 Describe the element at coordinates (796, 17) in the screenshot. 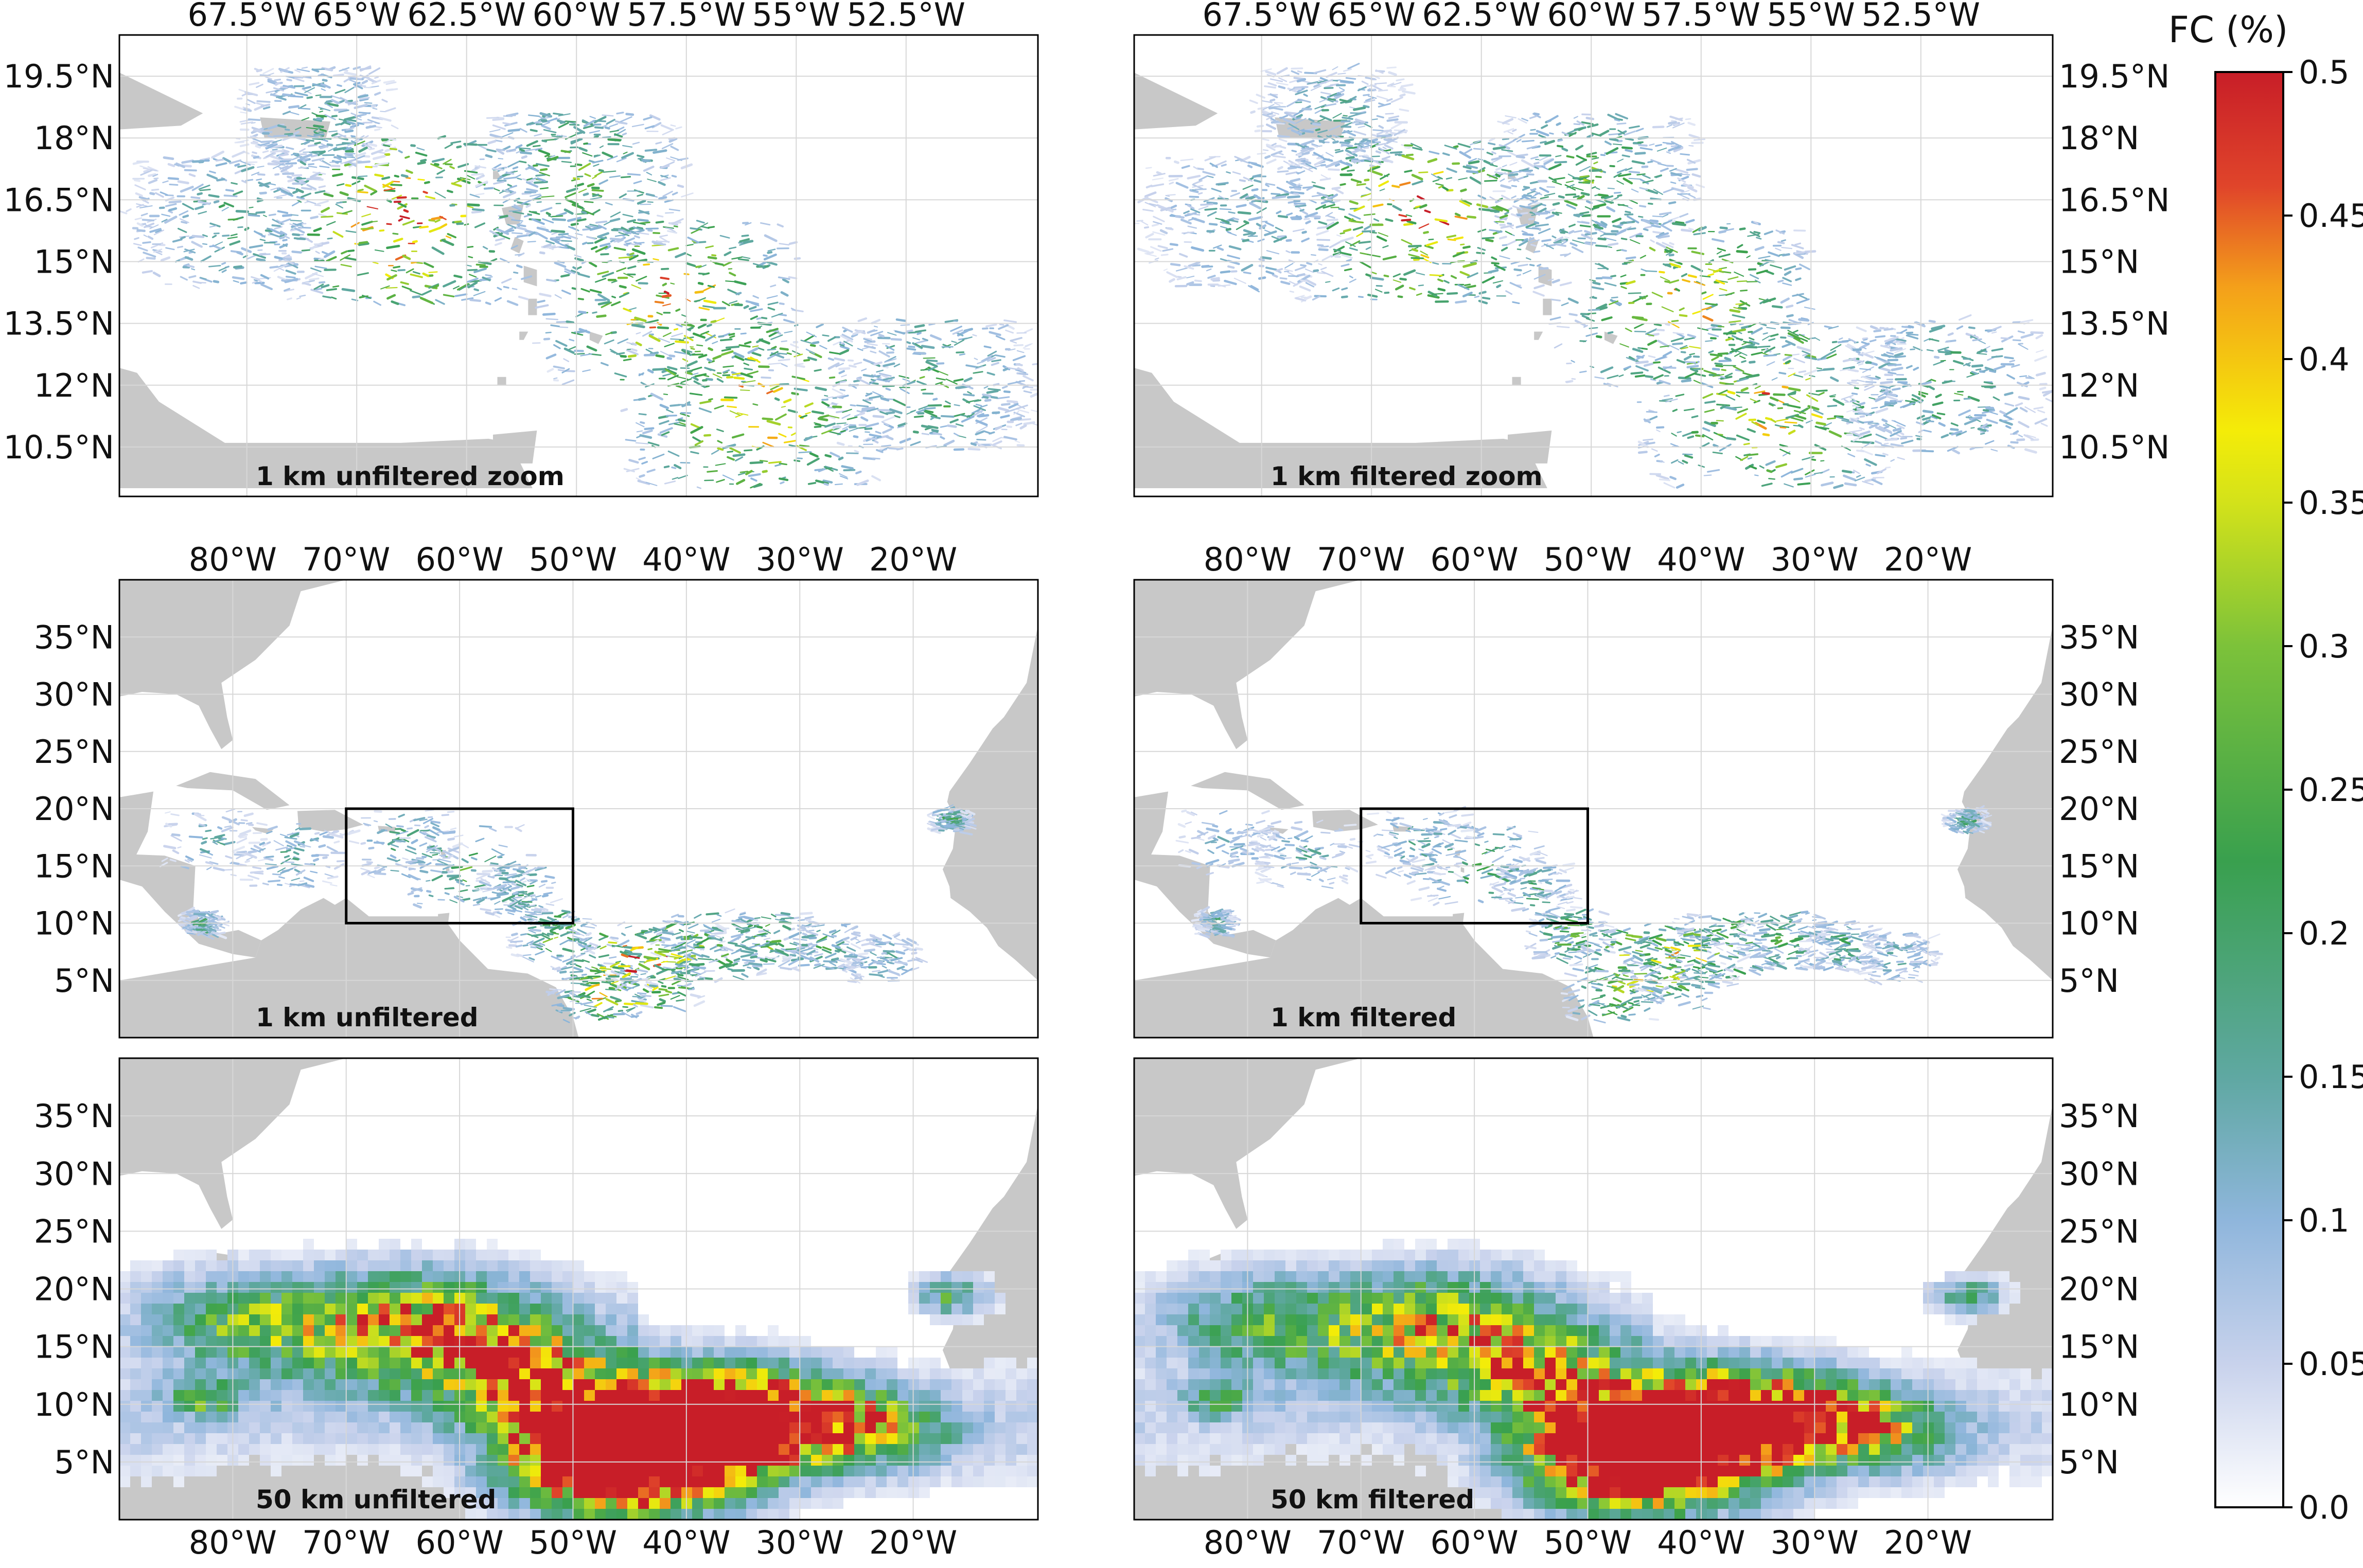

I see `lon-tick-label: 55°W` at that location.